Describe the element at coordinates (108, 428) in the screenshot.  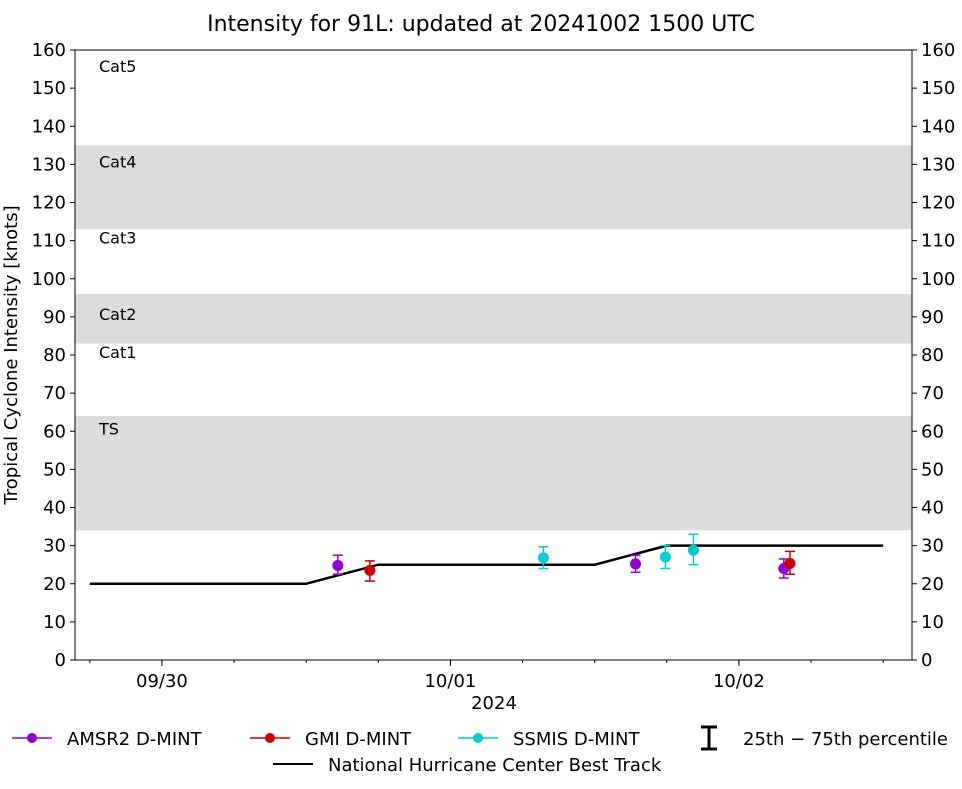
I see `band-label-TS: TS` at that location.